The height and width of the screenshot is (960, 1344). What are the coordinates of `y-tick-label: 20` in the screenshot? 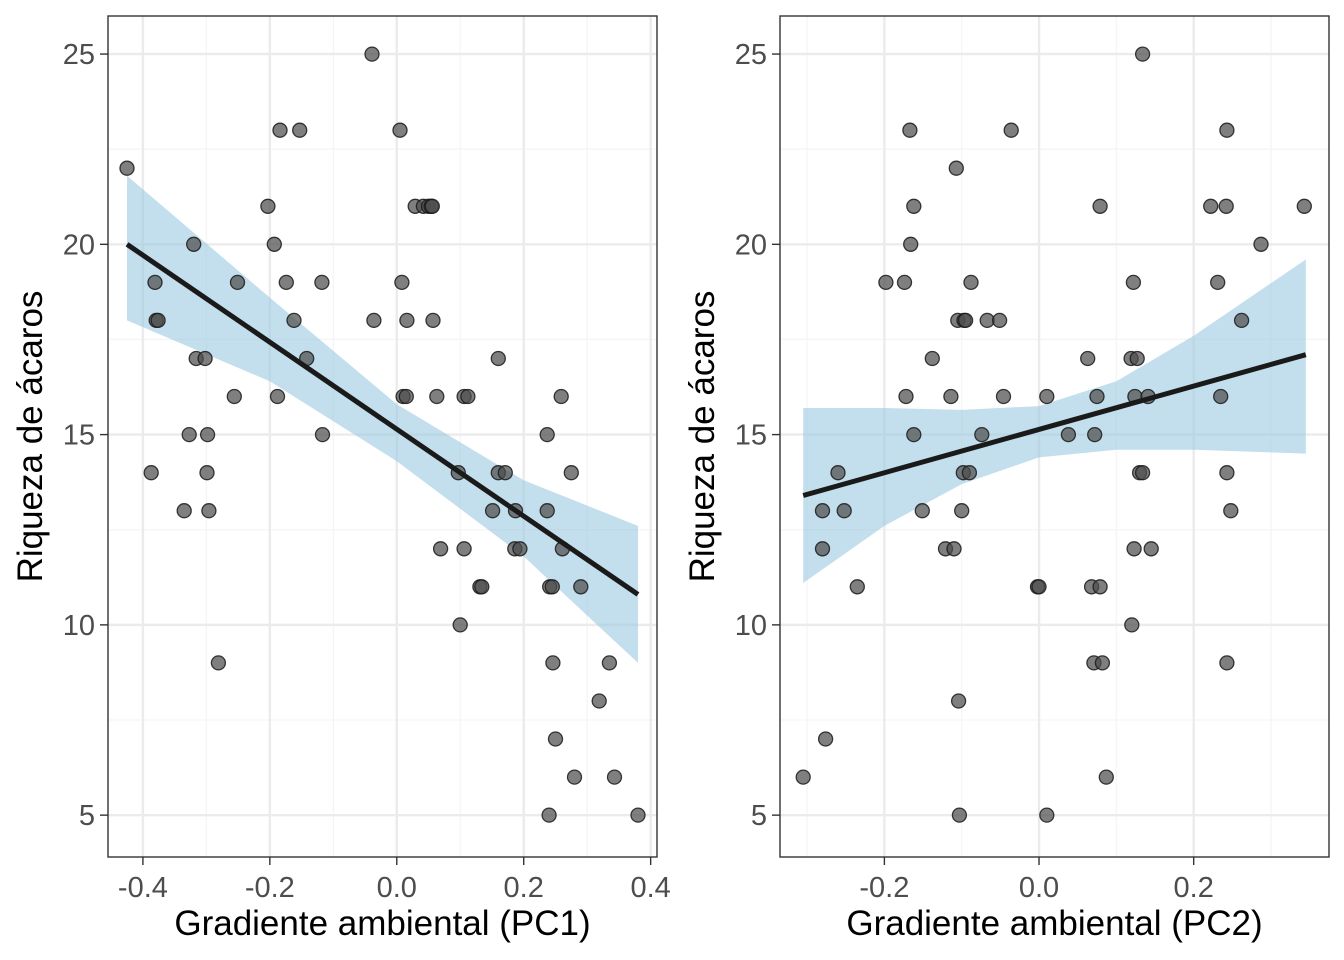 It's located at (79, 245).